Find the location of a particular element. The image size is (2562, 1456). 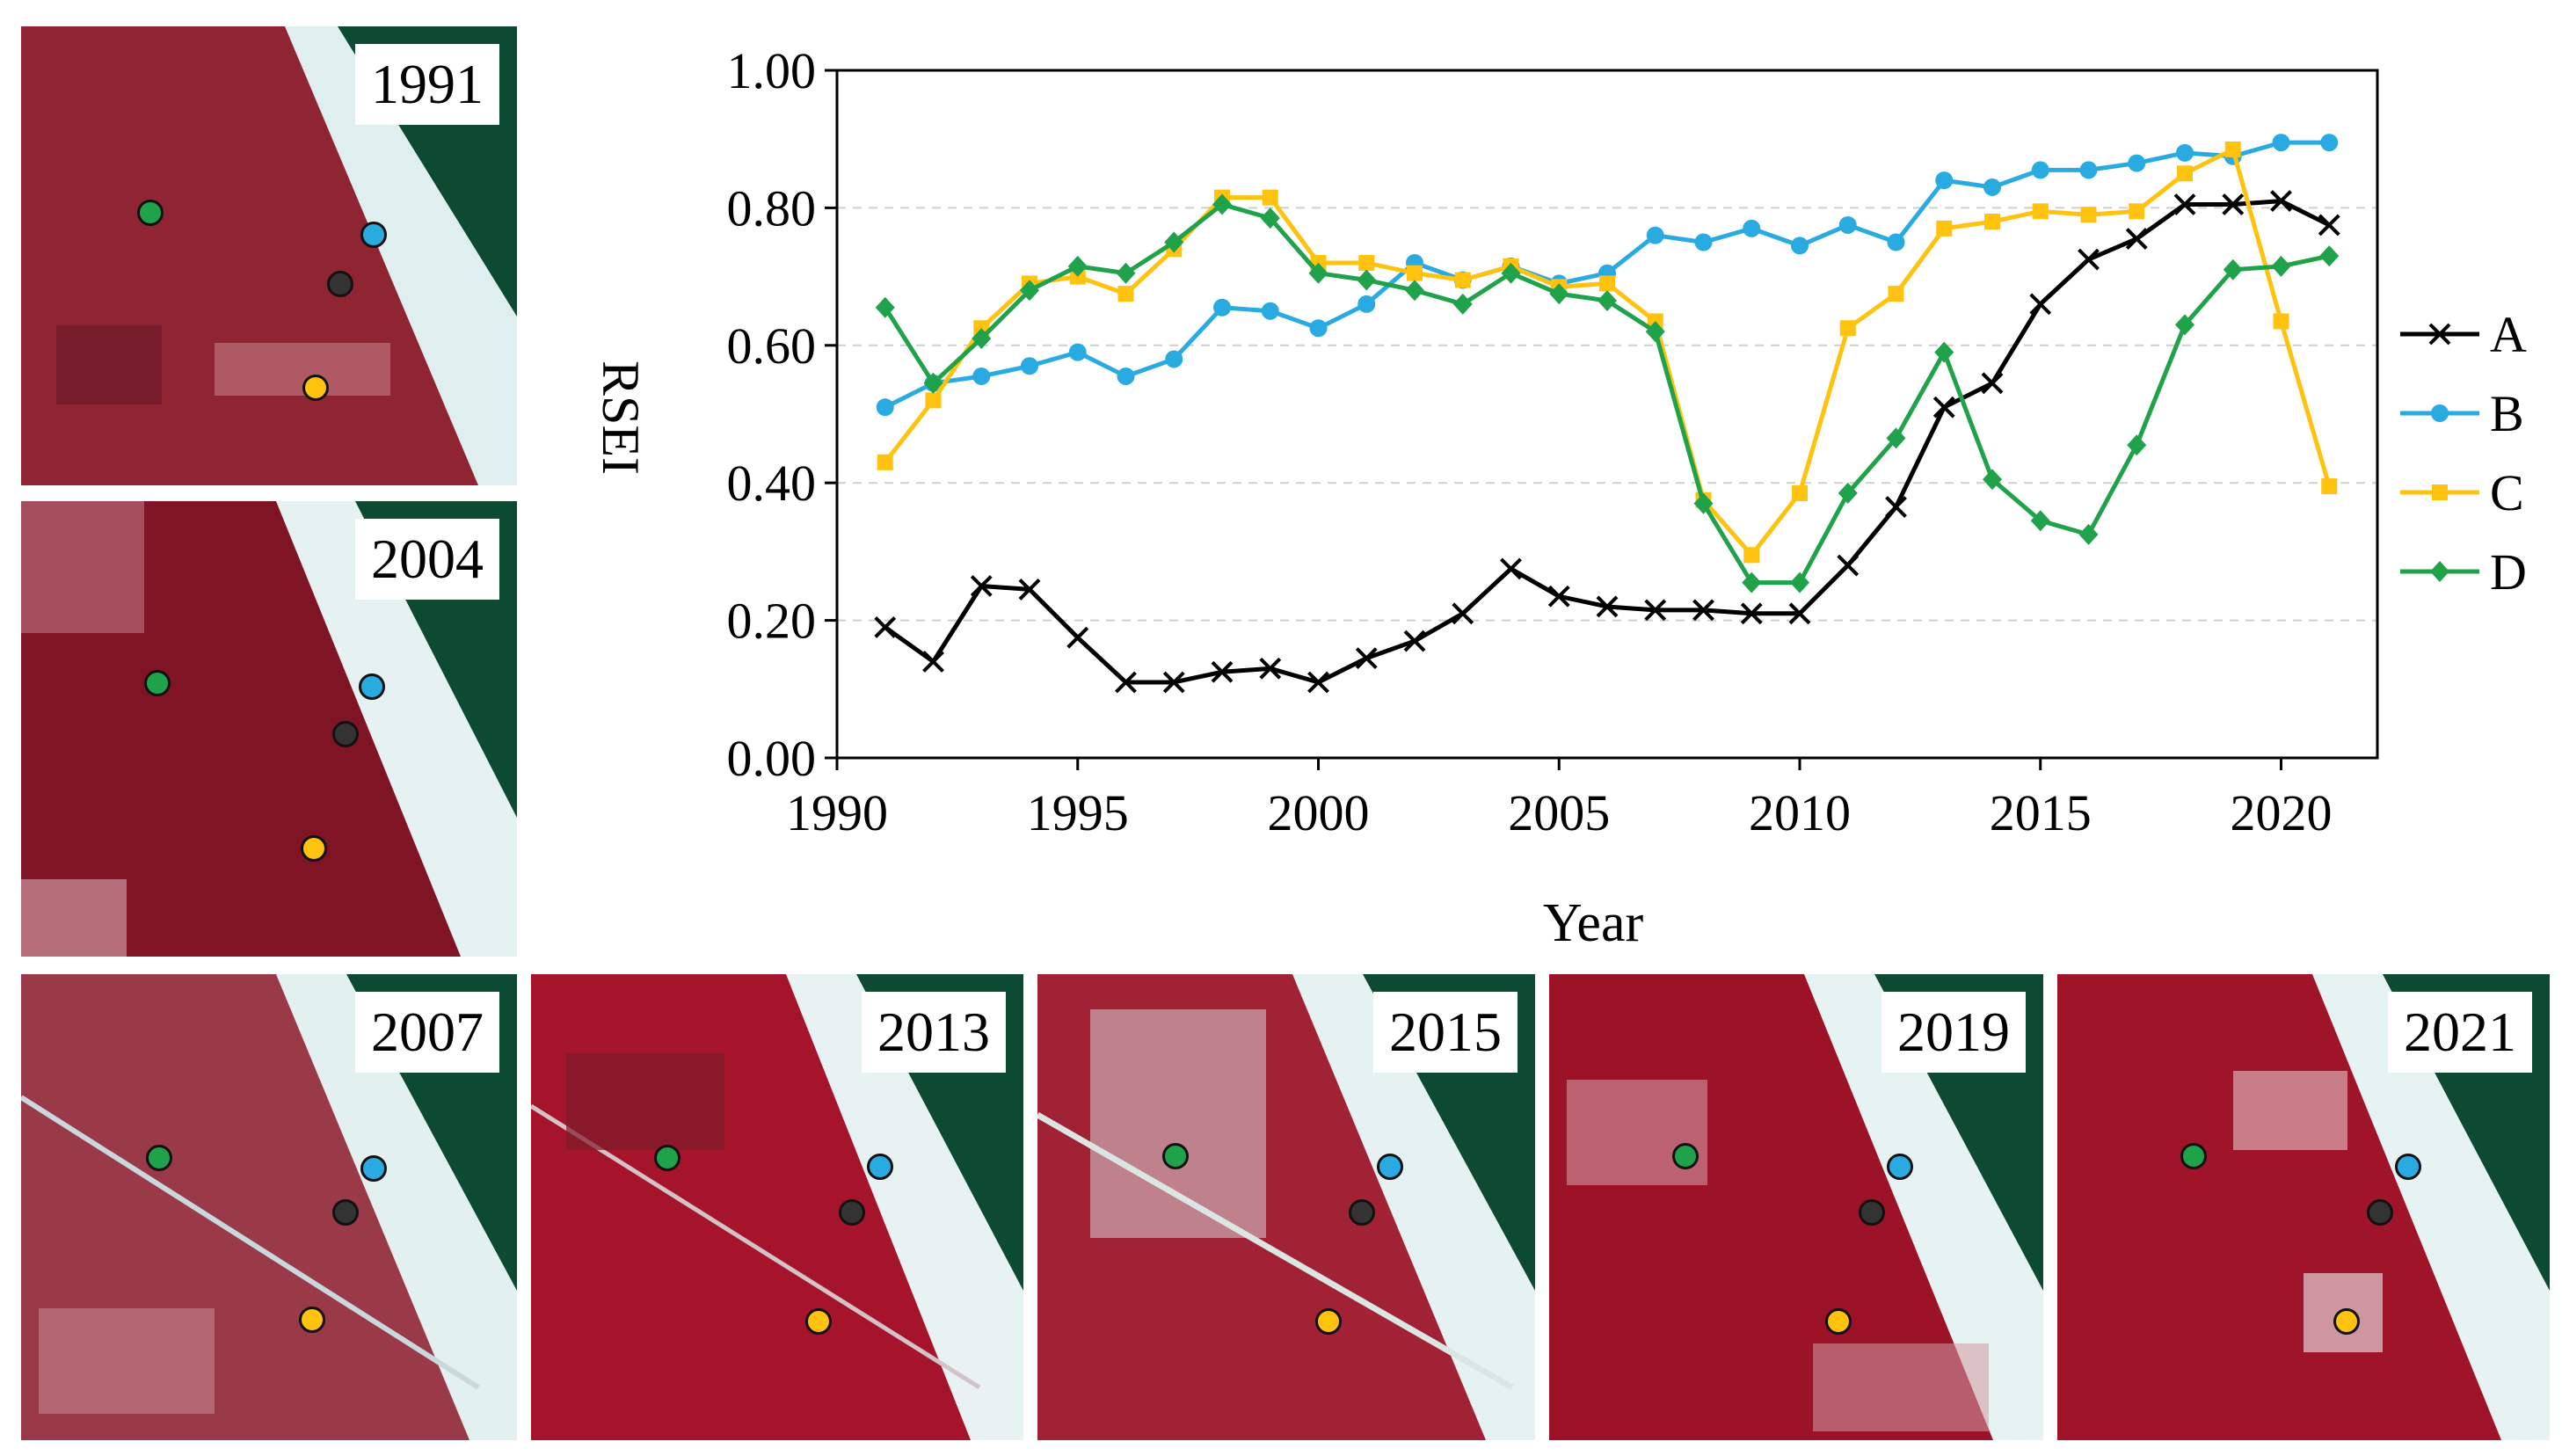

image-tile-2007: 2007 is located at coordinates (269, 1207).